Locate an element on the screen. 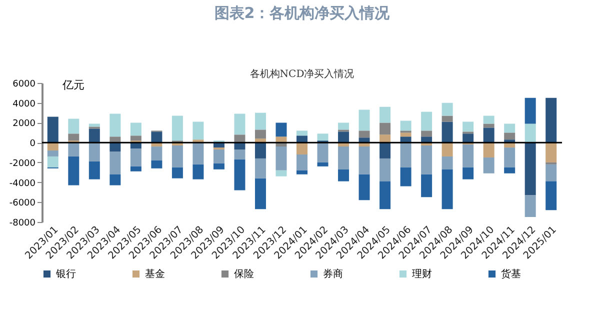  legend-label: 理财 is located at coordinates (422, 274).